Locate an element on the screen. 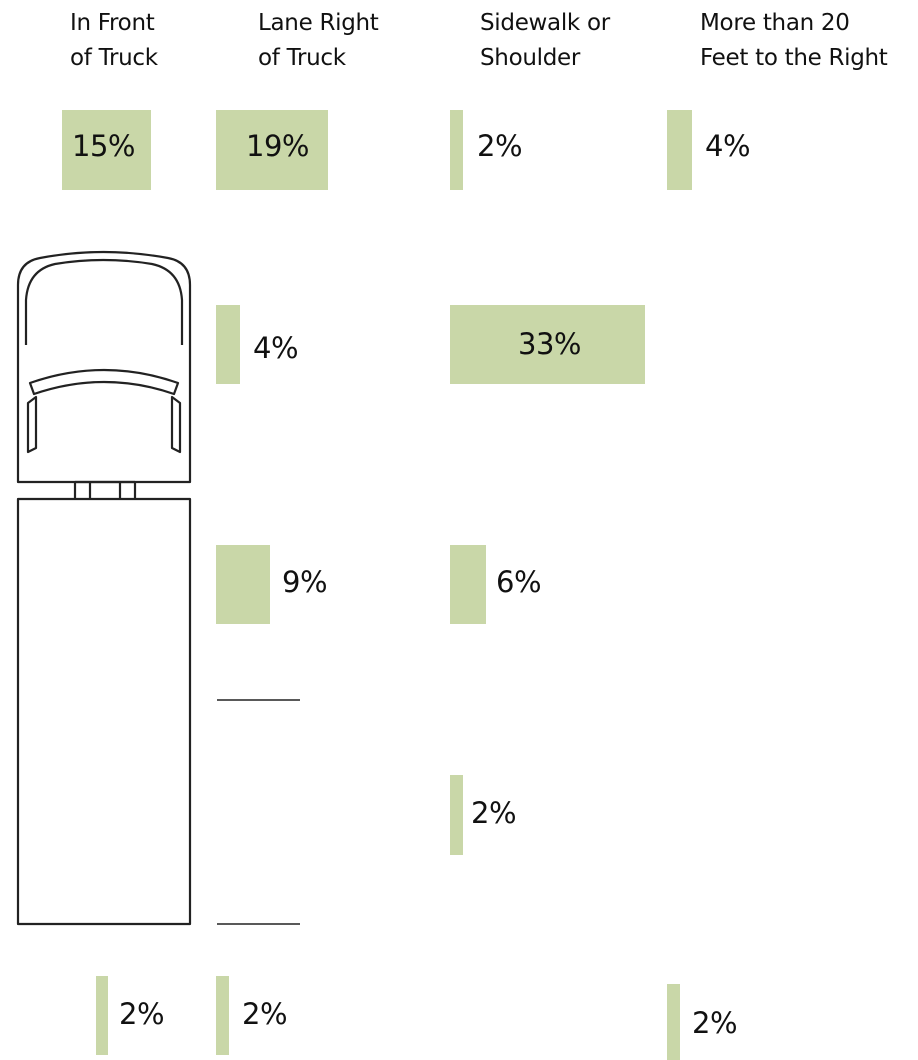 This screenshot has width=918, height=1060. header-sidewalk-or-shoulder: Sidewalk or Shoulder is located at coordinates (545, 41).